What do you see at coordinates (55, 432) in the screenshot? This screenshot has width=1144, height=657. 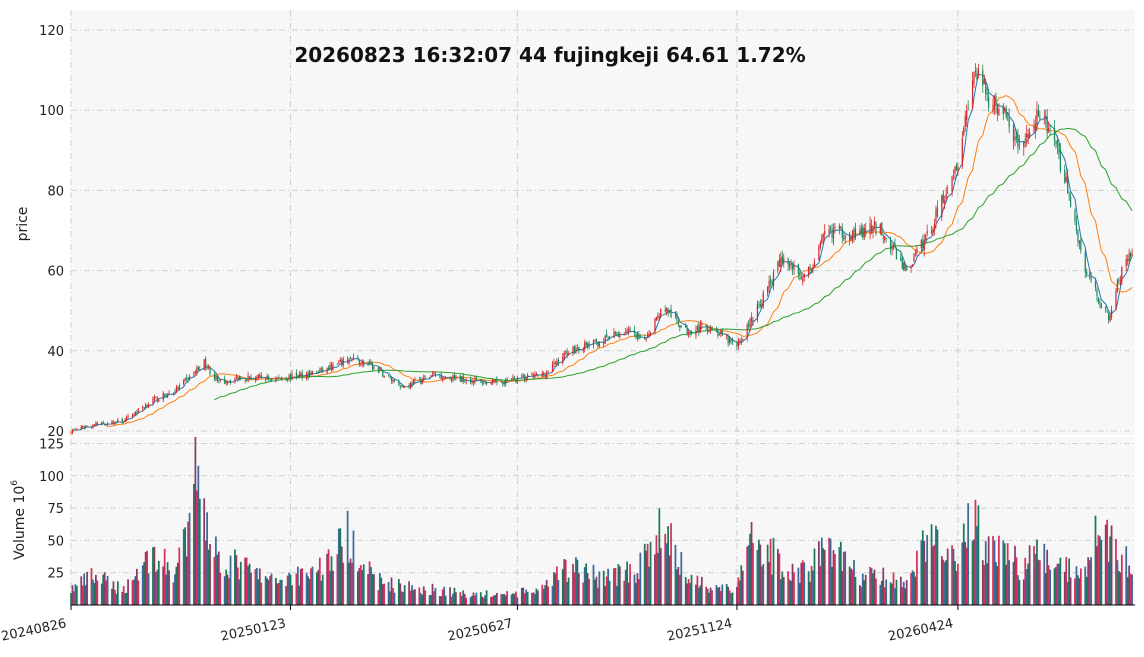 I see `price-tick-label: 20` at bounding box center [55, 432].